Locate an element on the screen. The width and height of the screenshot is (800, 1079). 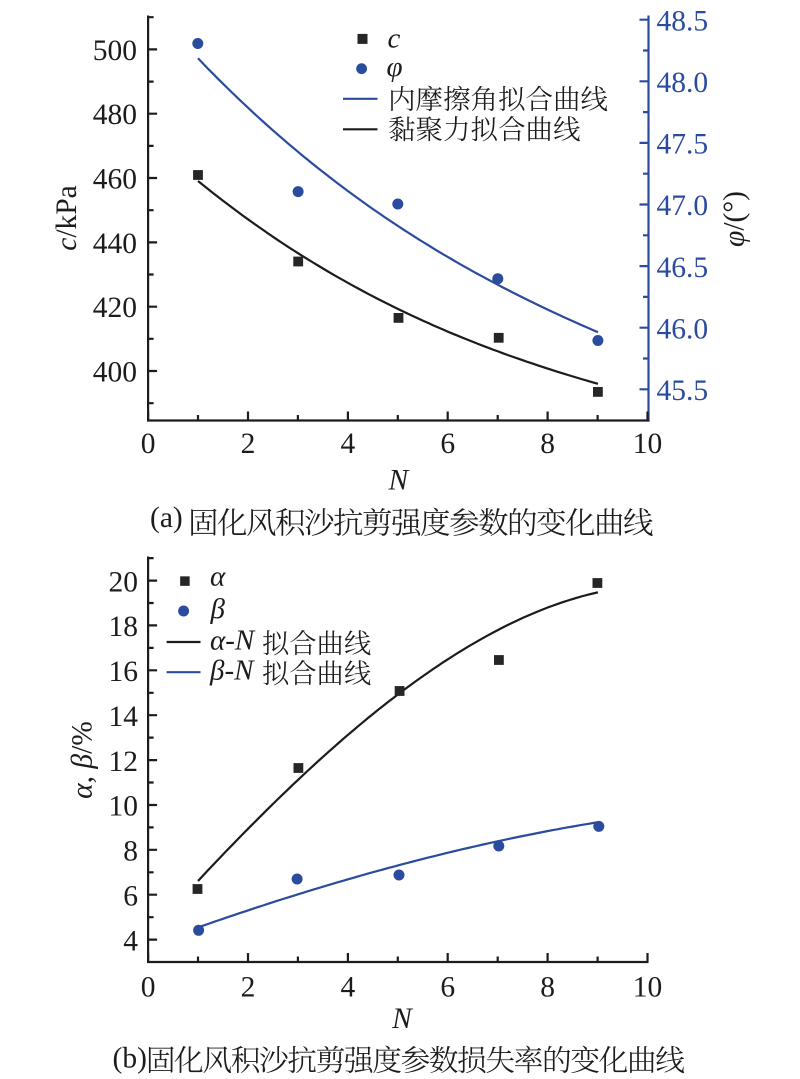
svg-text: α-N is located at coordinates (233, 641).